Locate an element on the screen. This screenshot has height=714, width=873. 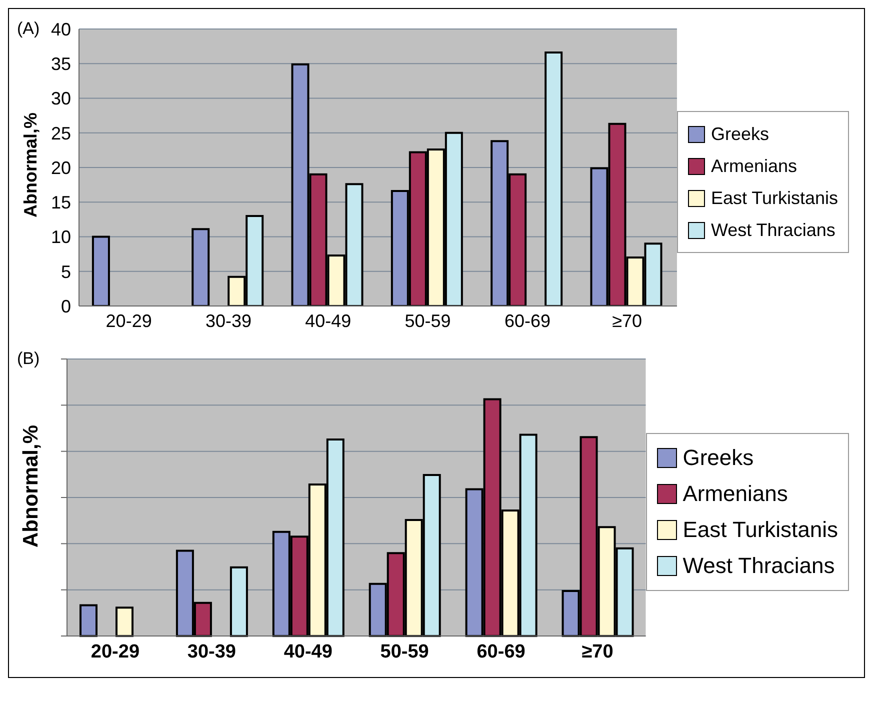
chart-title: (B) is located at coordinates (28, 359).